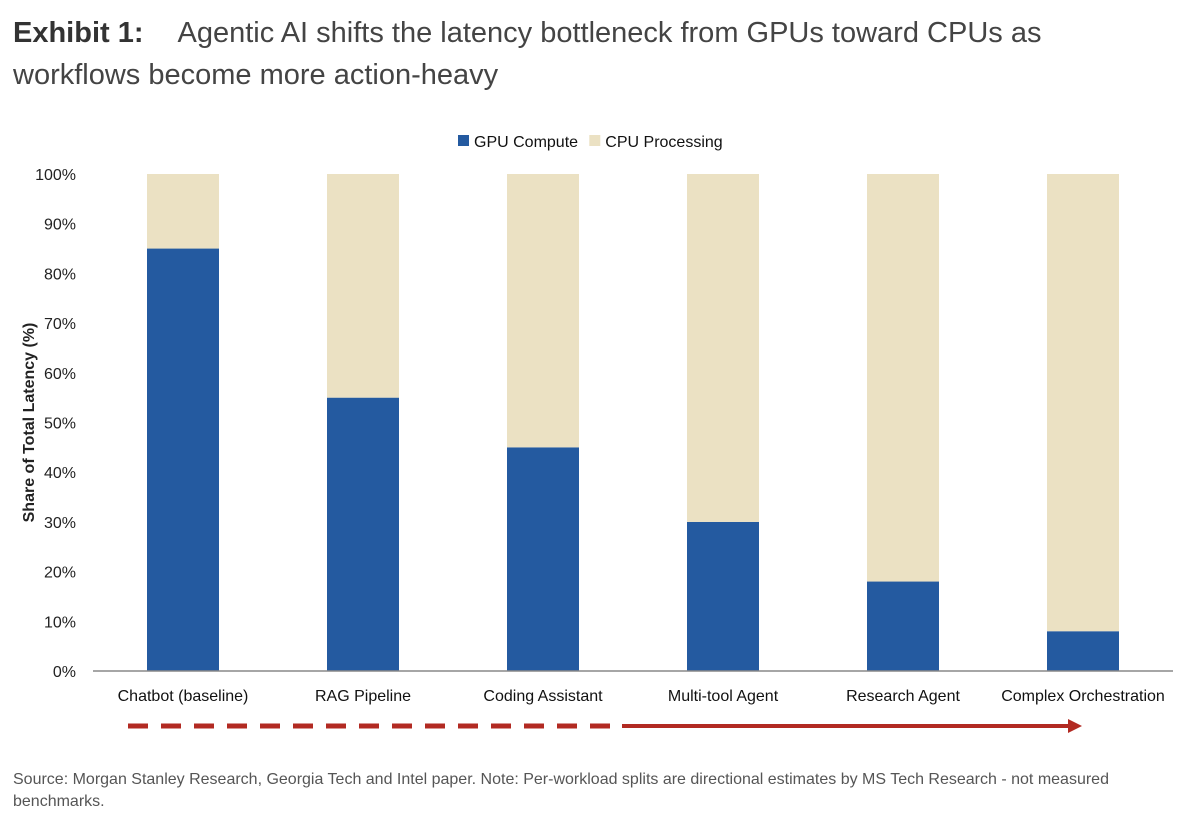 The width and height of the screenshot is (1200, 821). I want to click on x-tick-label: Chatbot (baseline), so click(183, 696).